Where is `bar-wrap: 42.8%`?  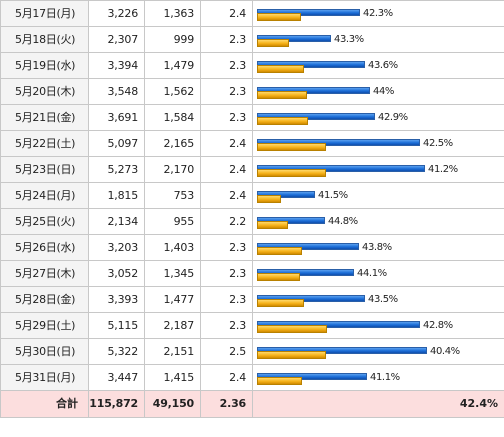
bar-wrap: 42.8% is located at coordinates (380, 326).